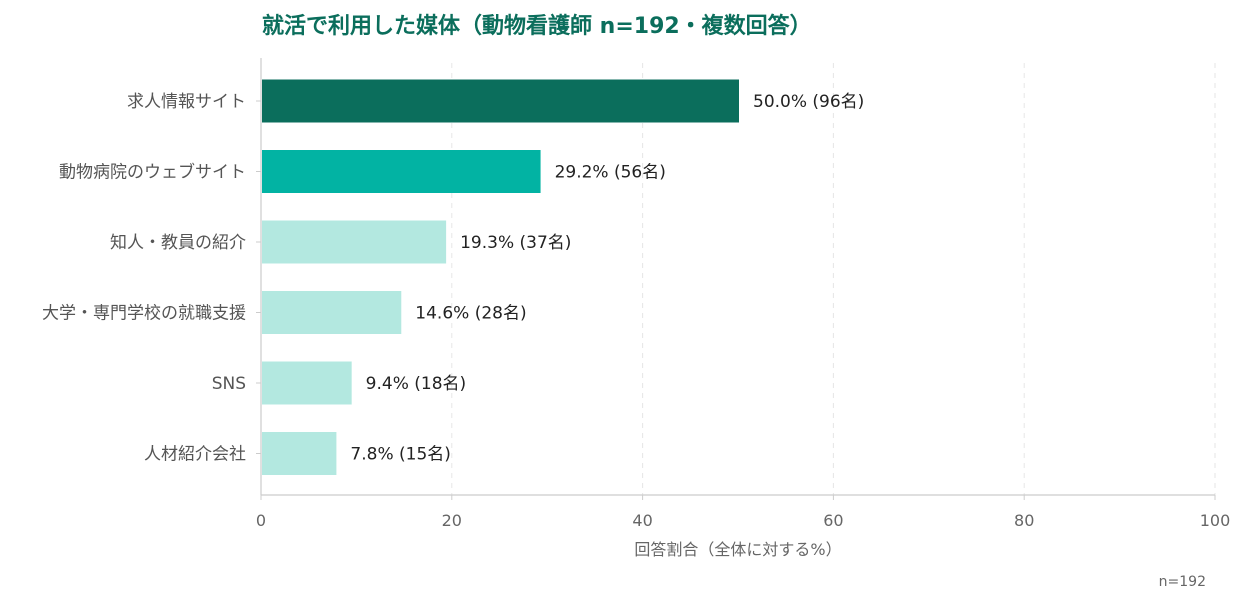  What do you see at coordinates (610, 173) in the screenshot?
I see `data-label: 29.2% (56名)` at bounding box center [610, 173].